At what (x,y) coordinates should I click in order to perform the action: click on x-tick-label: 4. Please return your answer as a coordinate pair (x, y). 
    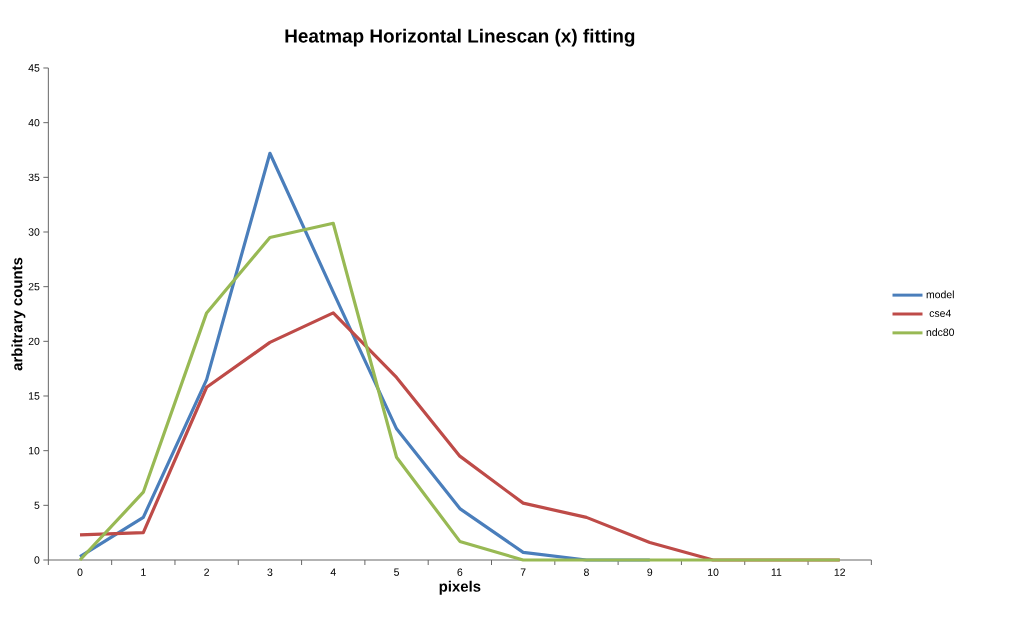
    Looking at the image, I should click on (333, 572).